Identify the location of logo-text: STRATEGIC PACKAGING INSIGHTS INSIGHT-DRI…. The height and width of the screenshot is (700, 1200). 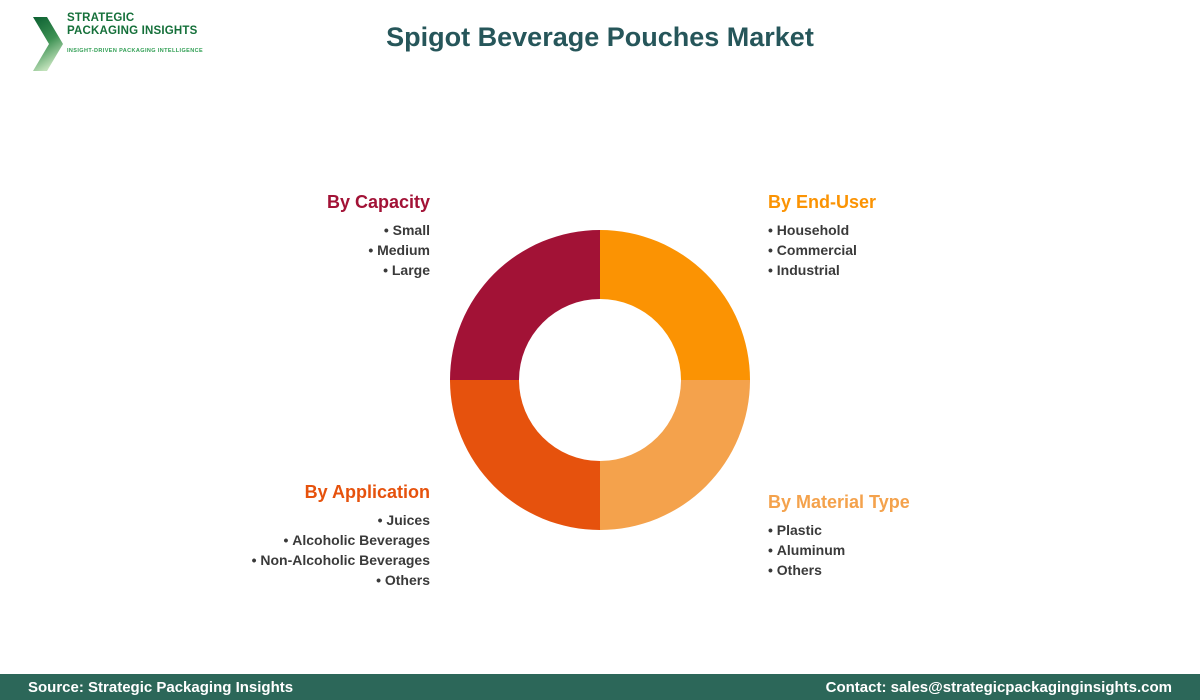
(135, 33).